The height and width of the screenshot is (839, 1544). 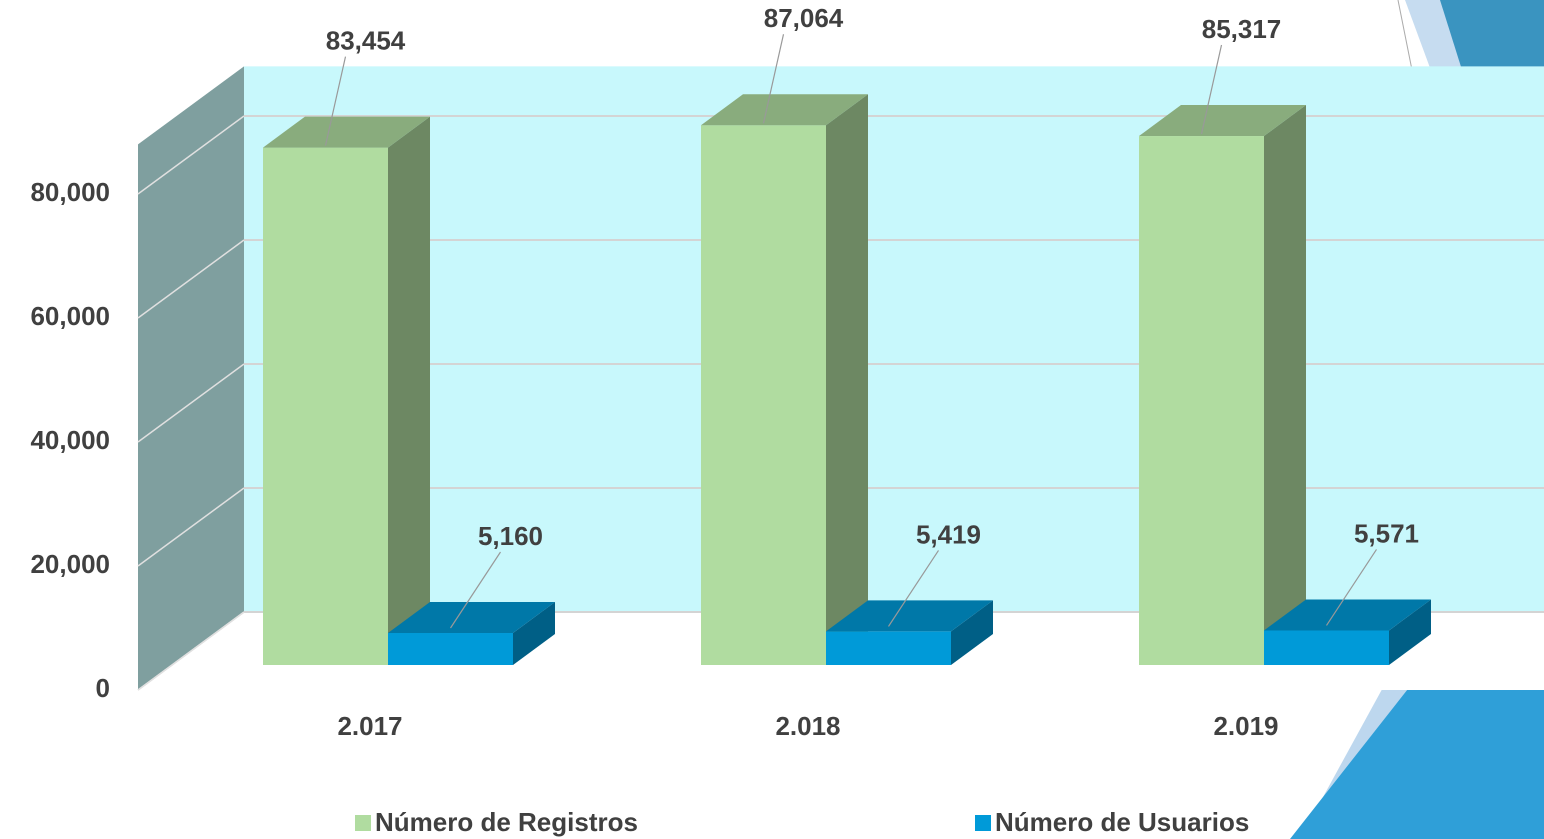 What do you see at coordinates (70, 564) in the screenshot?
I see `y-tick-label: 20,000` at bounding box center [70, 564].